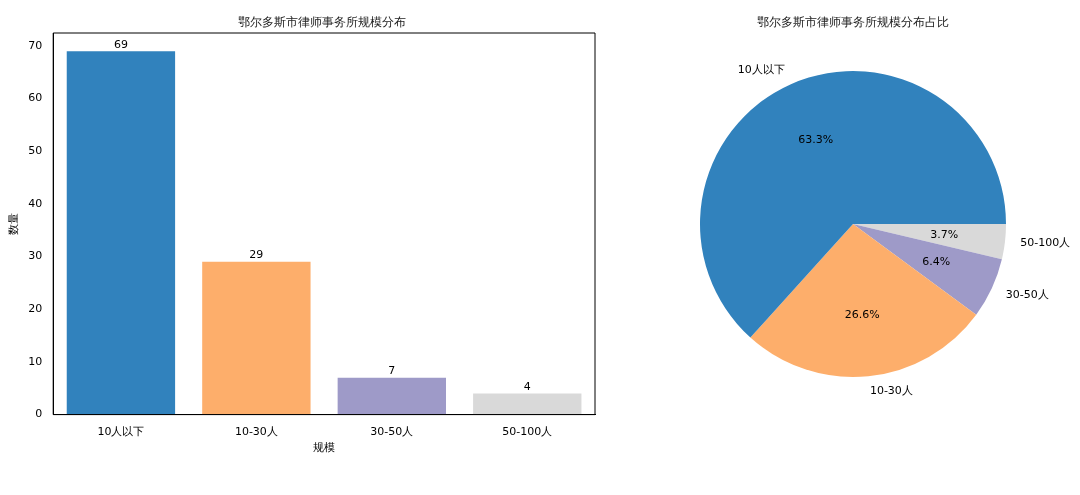 The height and width of the screenshot is (495, 1080). I want to click on slice-label: 10人以下, so click(761, 70).